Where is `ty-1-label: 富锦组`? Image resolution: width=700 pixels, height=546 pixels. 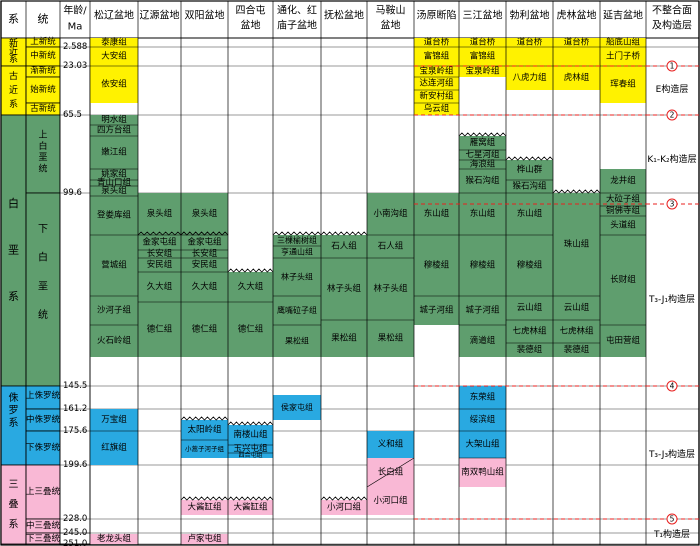 ty-1-label: 富锦组 is located at coordinates (437, 56).